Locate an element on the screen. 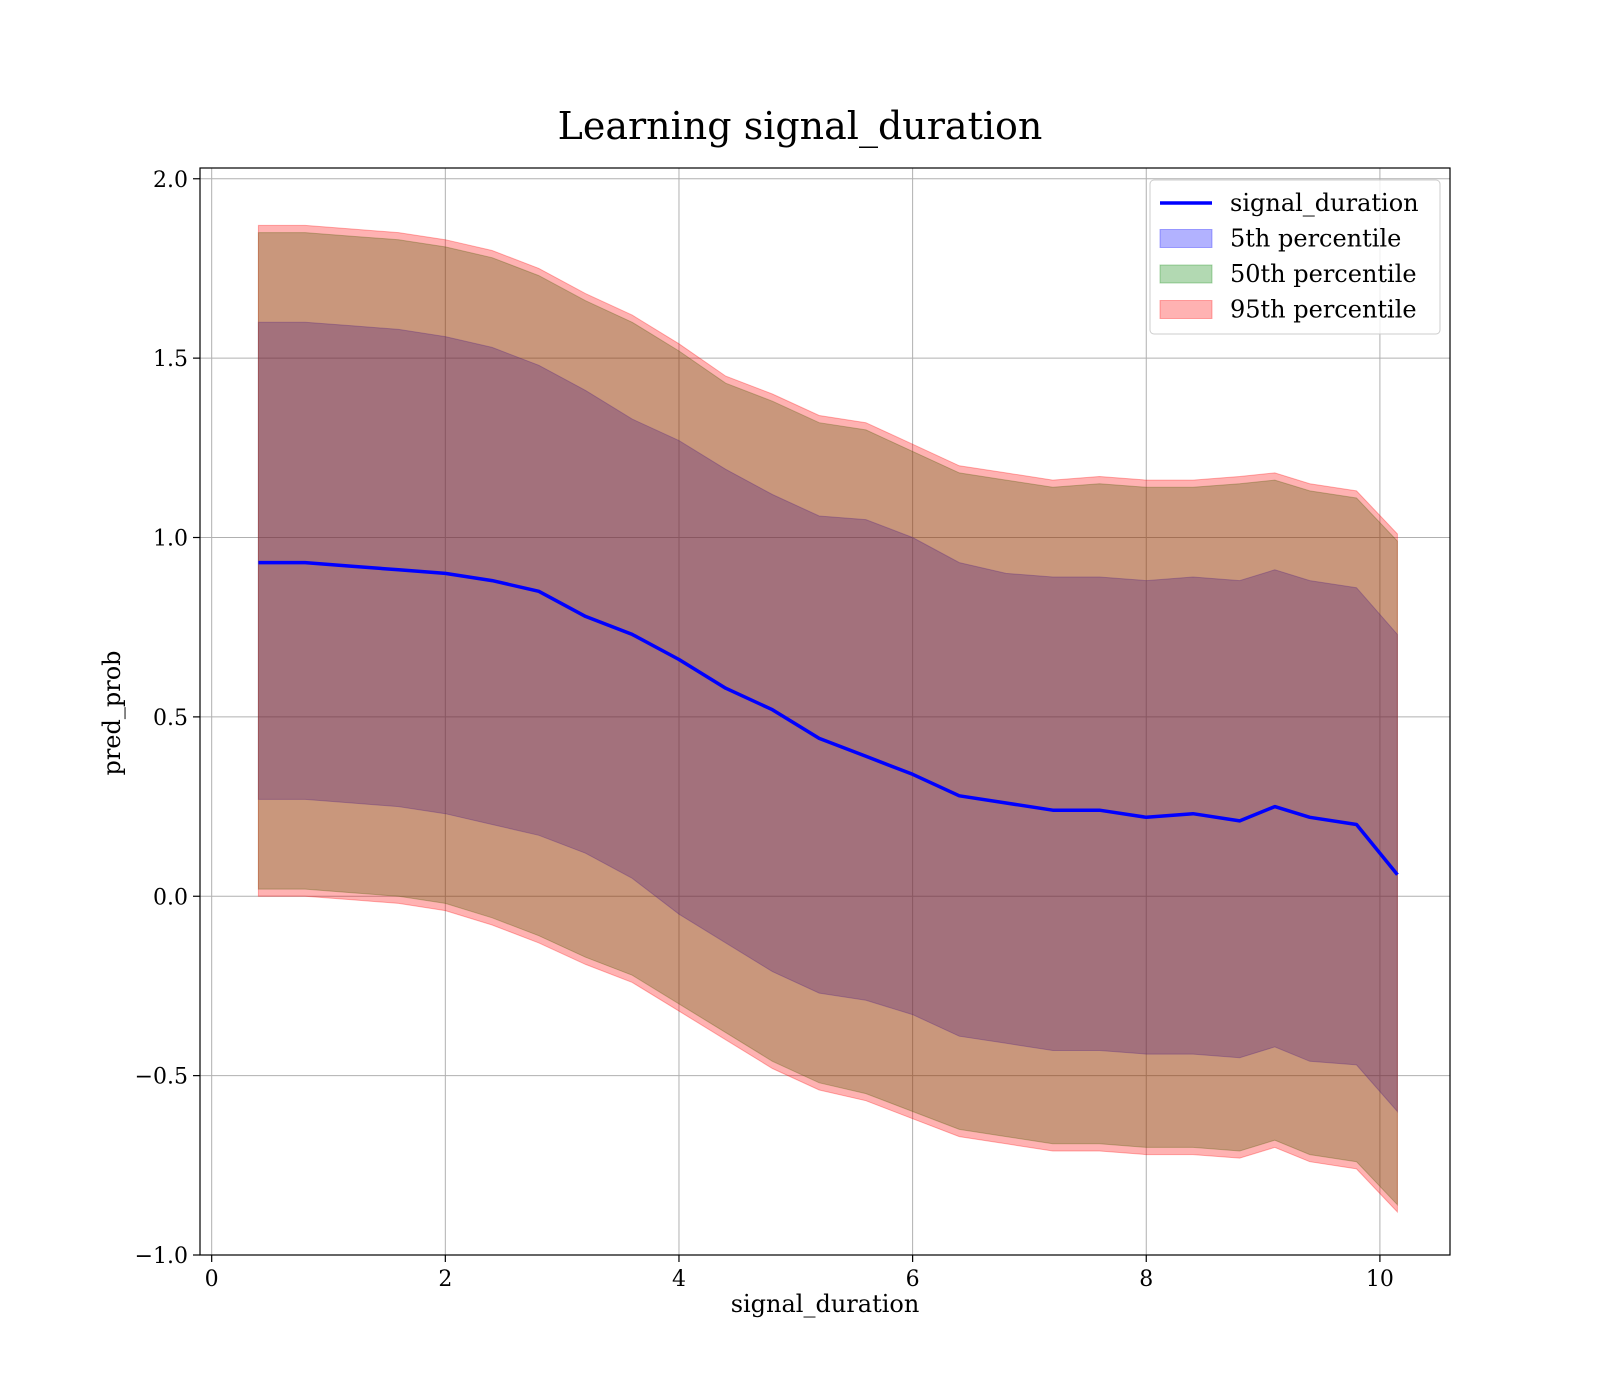  legend-label-50th-percentile: 50th percentile is located at coordinates (1323, 274).